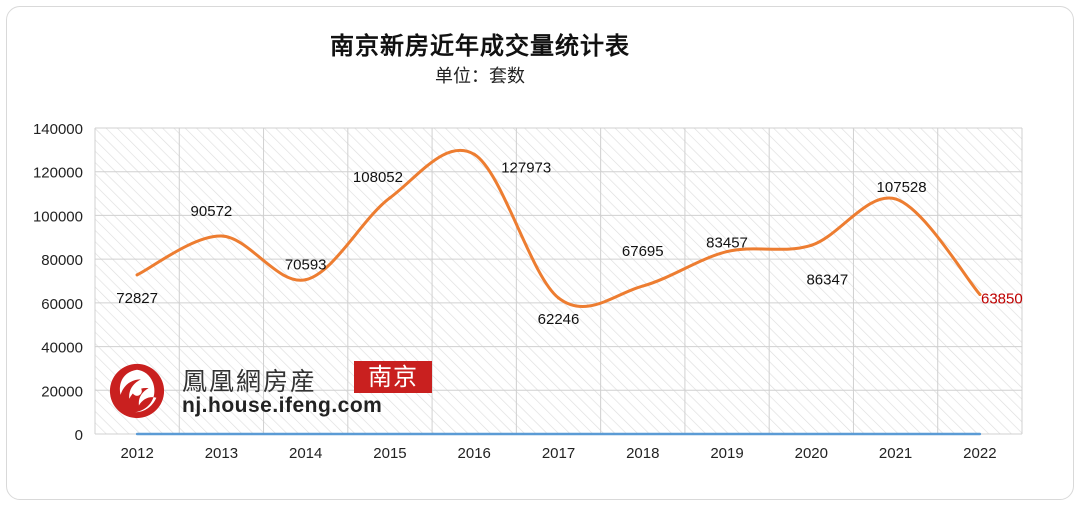  I want to click on x-tick-label: 2015, so click(389, 453).